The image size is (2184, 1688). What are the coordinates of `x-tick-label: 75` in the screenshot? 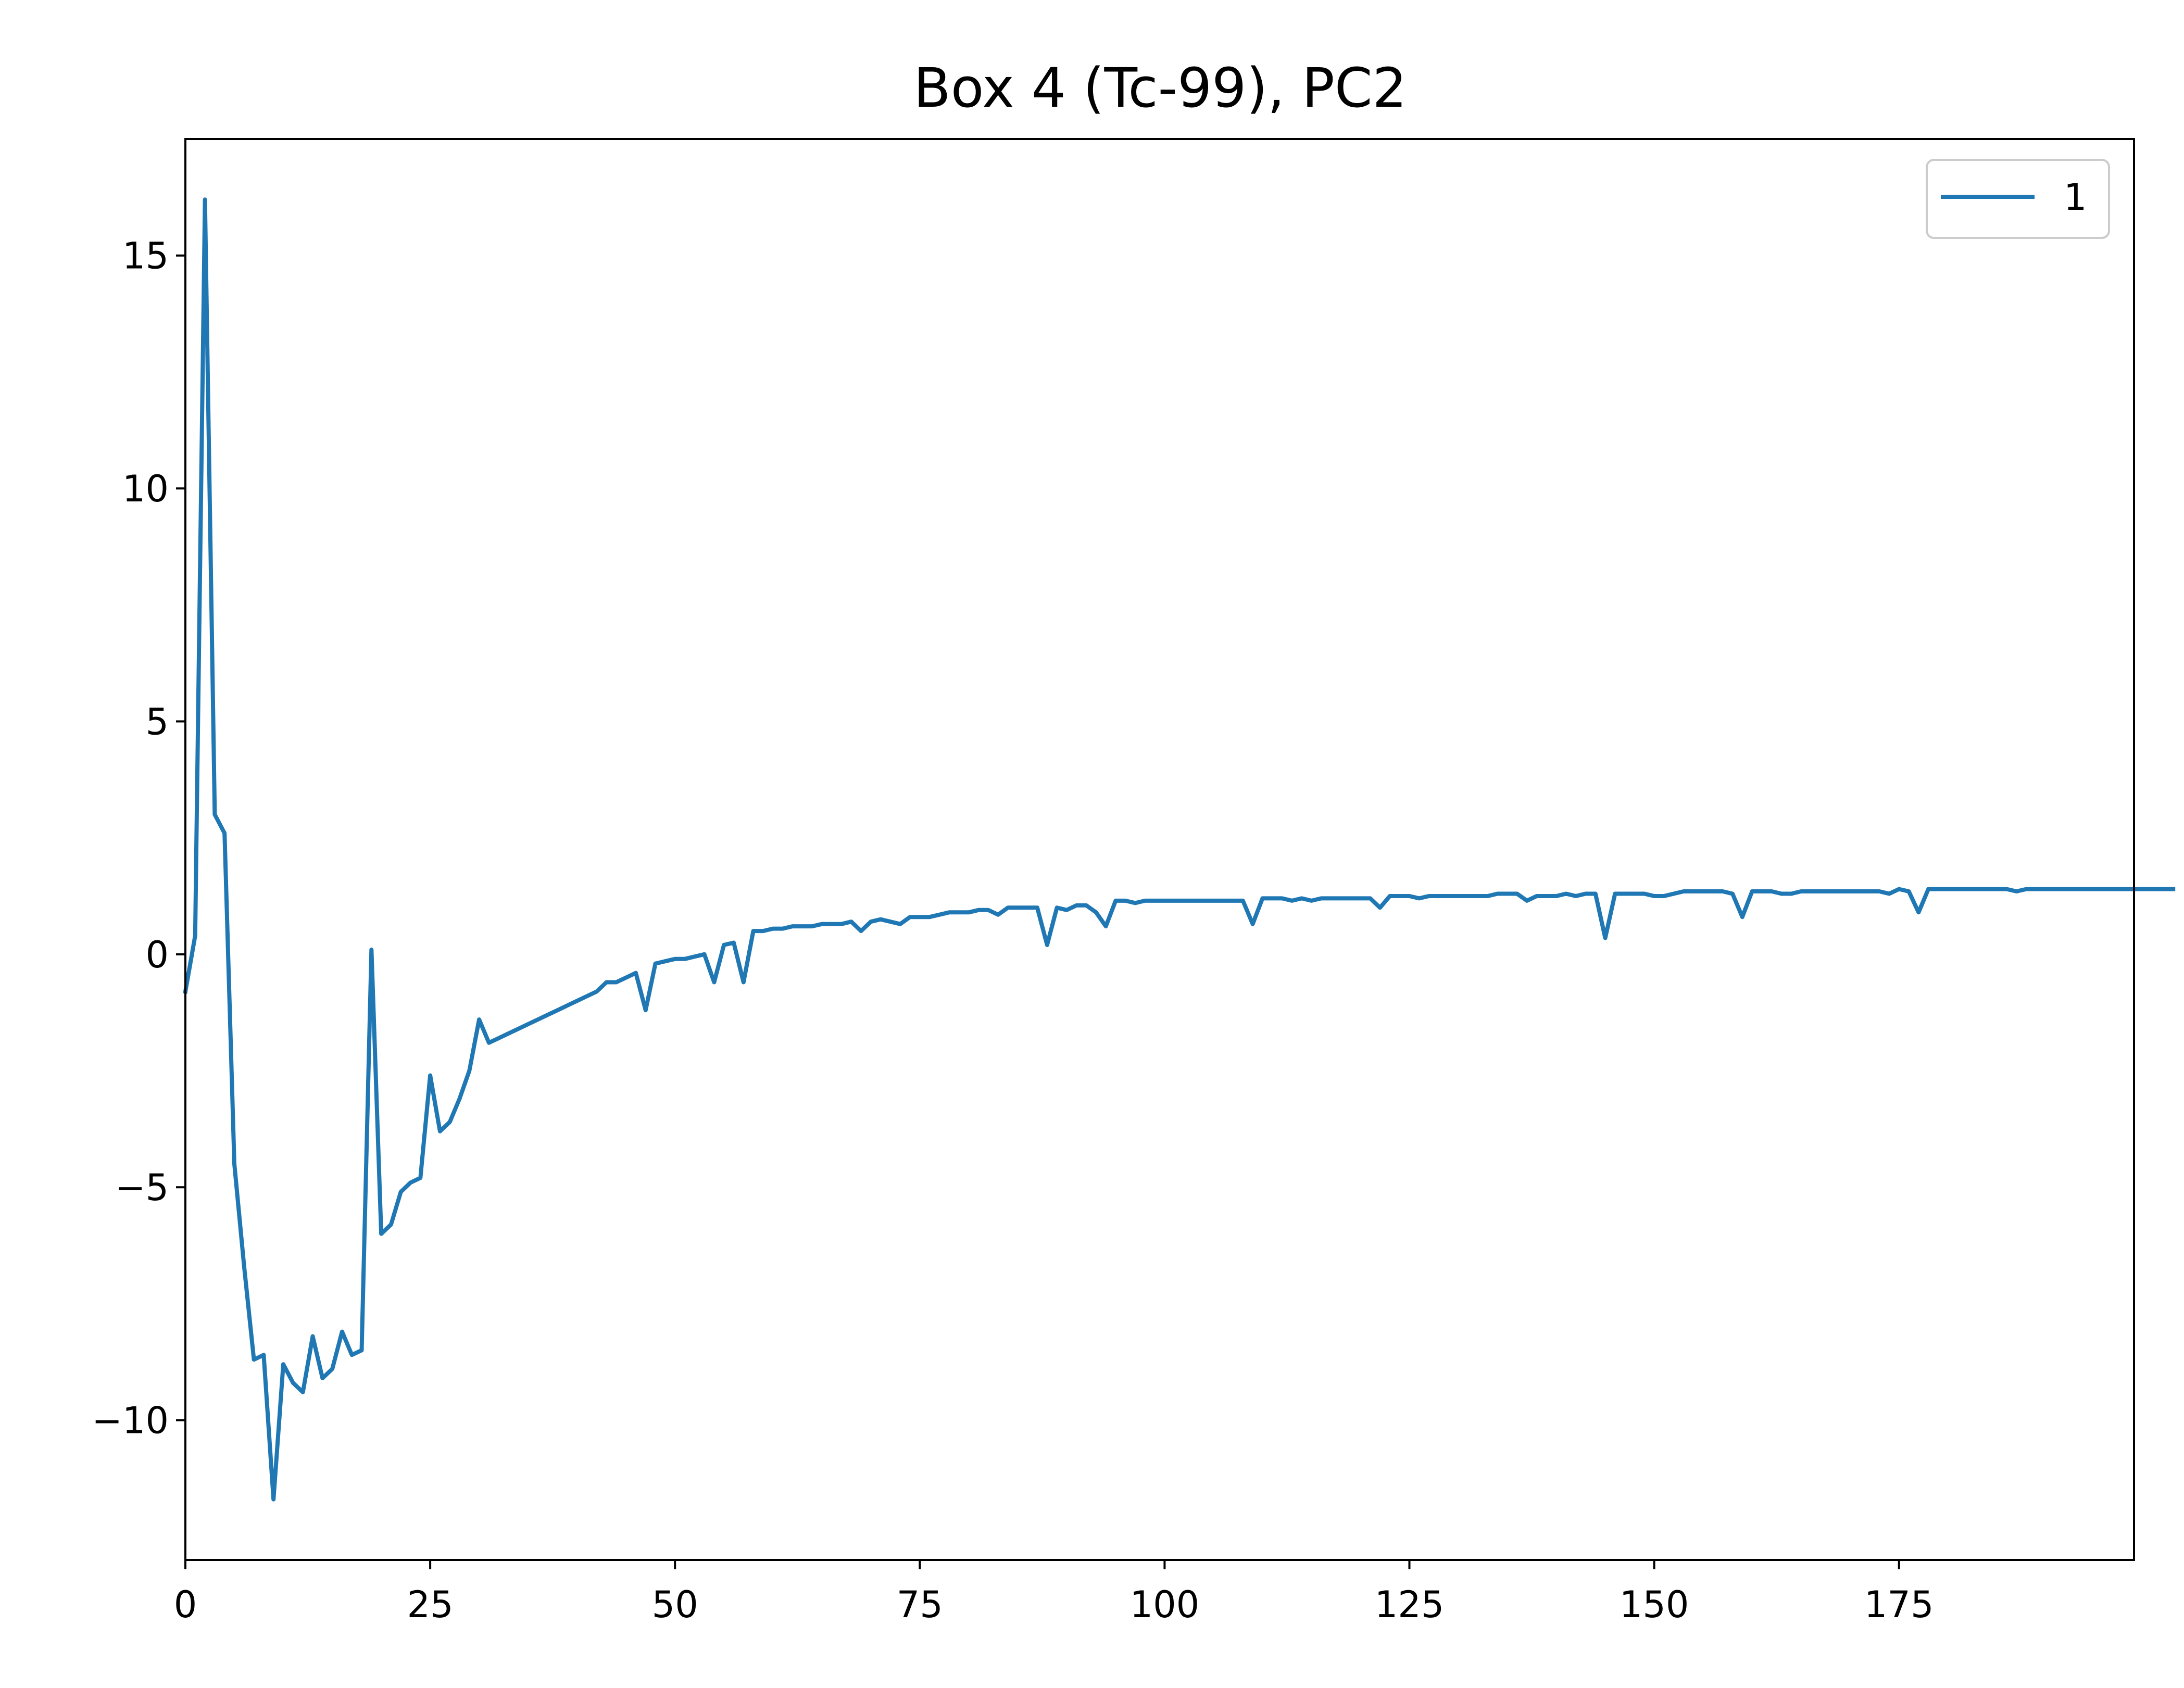 It's located at (920, 1605).